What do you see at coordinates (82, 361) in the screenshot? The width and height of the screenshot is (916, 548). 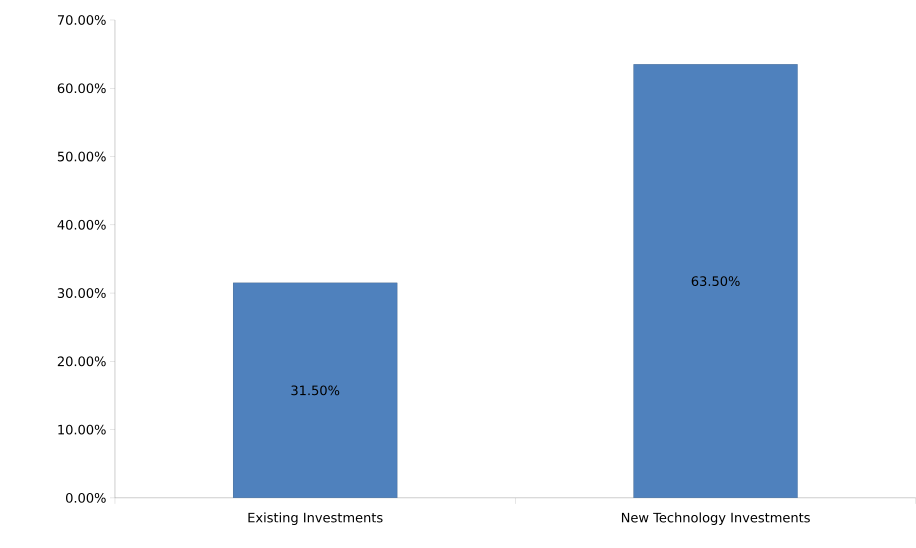 I see `y-tick-label: 20.00%` at bounding box center [82, 361].